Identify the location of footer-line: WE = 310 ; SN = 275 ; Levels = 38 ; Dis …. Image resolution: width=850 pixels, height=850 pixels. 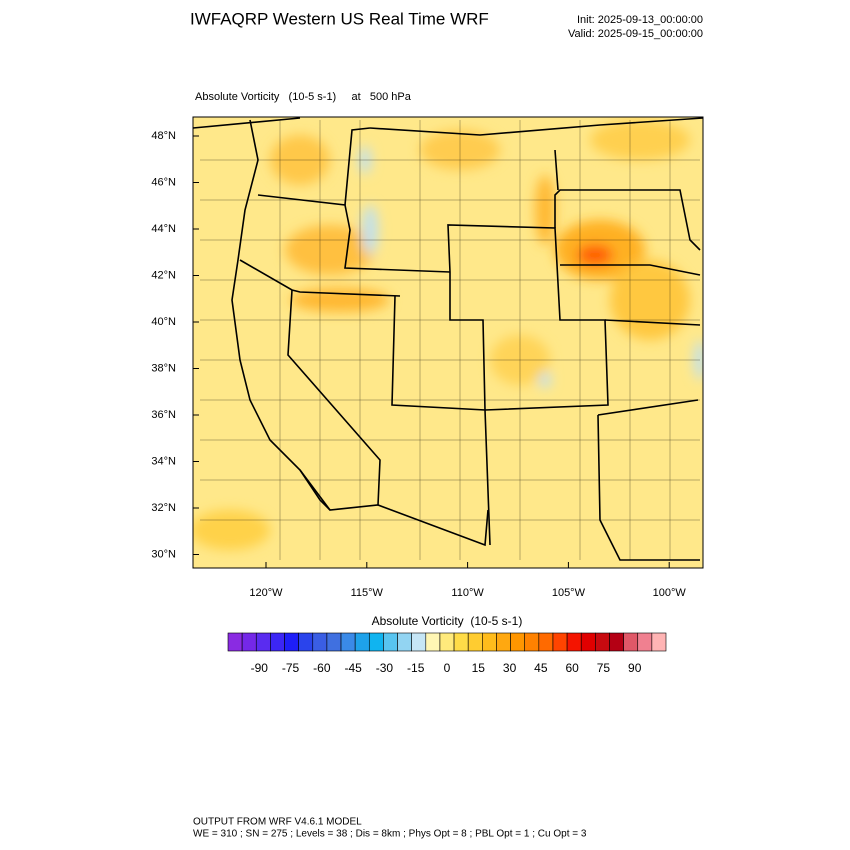
(390, 834).